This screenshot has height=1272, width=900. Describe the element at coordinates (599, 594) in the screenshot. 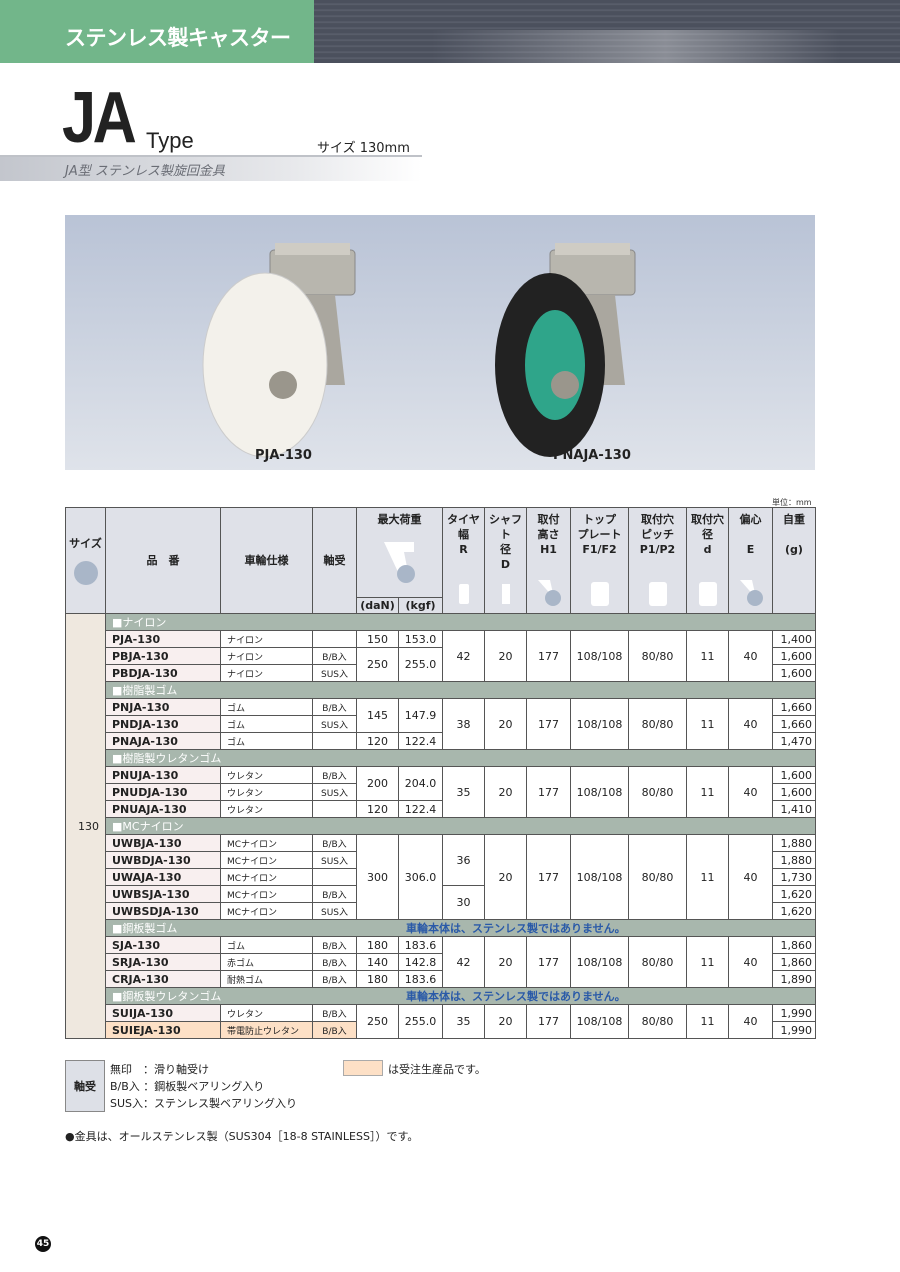

I see `plate-icon` at that location.